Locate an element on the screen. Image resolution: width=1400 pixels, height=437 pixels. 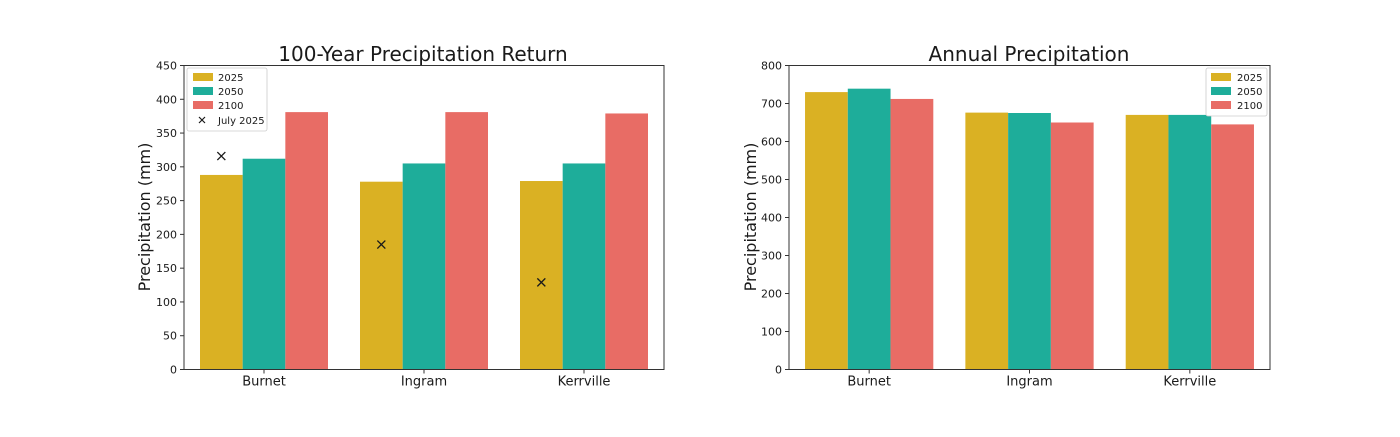
chart-title: 100-Year Precipitation Return is located at coordinates (422, 54).